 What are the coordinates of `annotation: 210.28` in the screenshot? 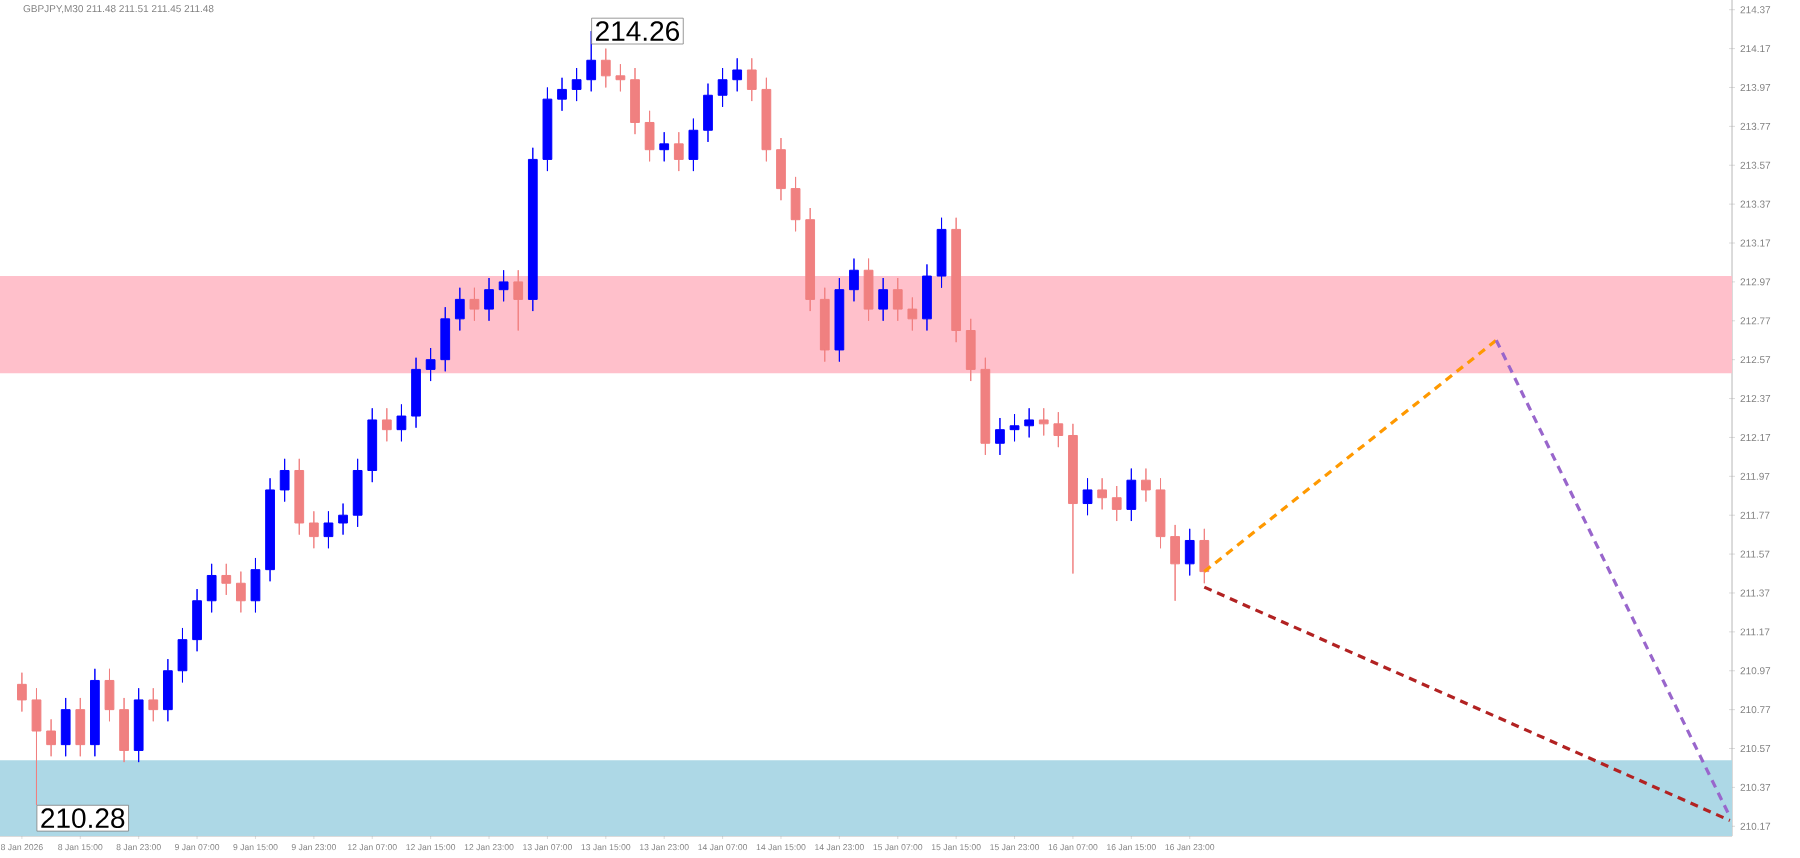 It's located at (83, 818).